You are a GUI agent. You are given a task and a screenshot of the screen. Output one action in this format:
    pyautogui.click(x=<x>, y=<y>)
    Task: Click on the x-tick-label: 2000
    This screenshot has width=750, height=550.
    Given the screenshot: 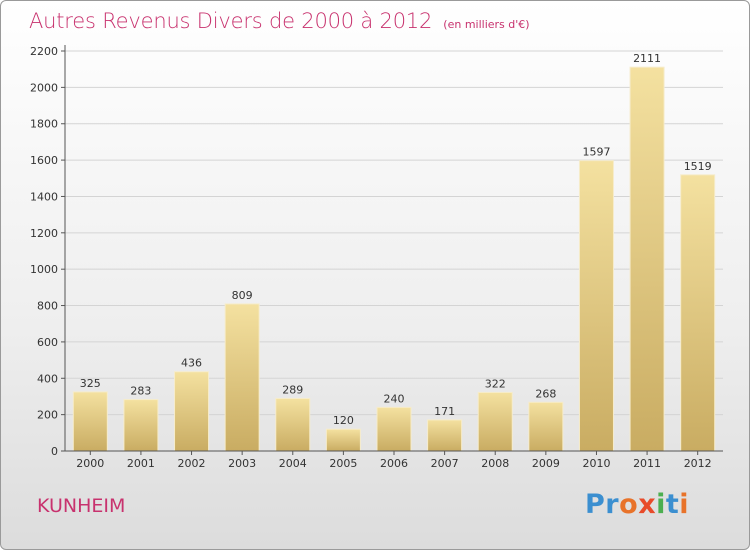 What is the action you would take?
    pyautogui.click(x=90, y=463)
    